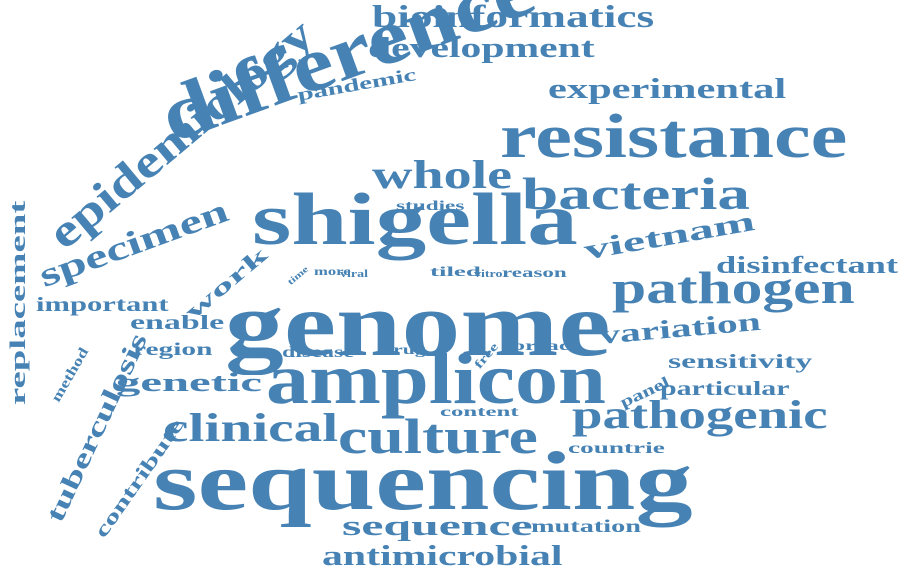  I want to click on cloud-word-spread: spread, so click(537, 346).